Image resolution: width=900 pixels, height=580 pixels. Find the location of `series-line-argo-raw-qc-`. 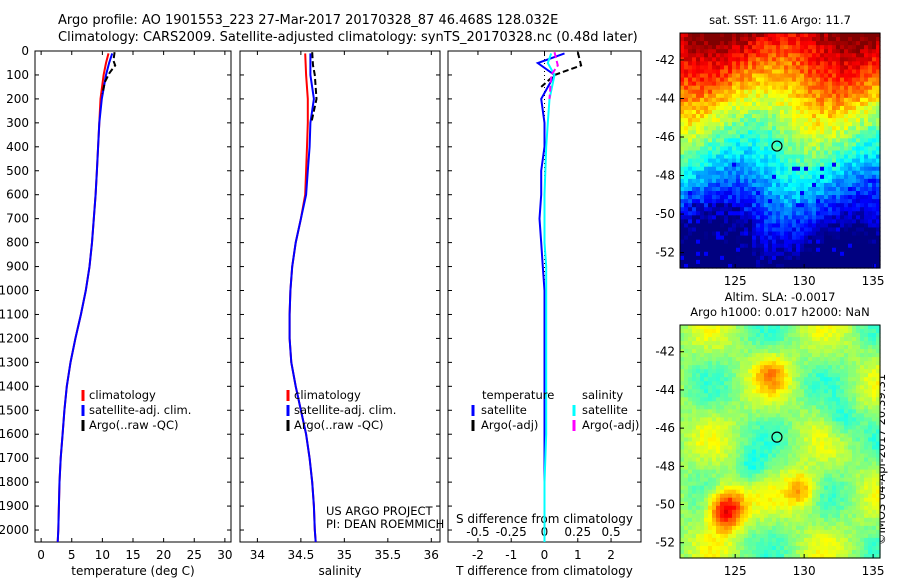

series-line-argo-raw-qc- is located at coordinates (314, 88).